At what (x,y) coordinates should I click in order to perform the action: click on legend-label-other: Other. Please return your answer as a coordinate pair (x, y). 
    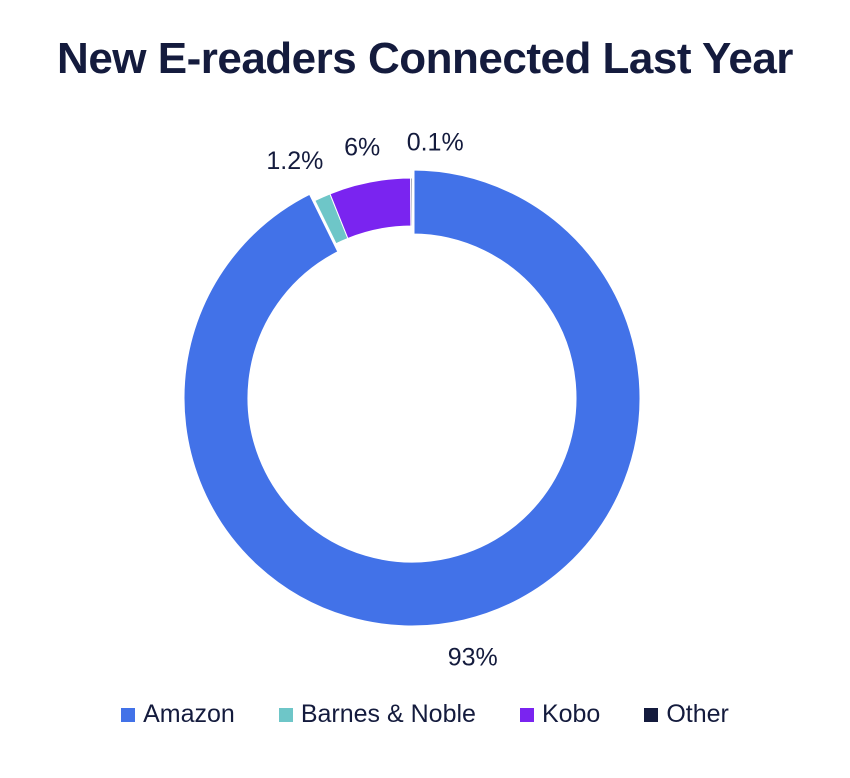
    Looking at the image, I should click on (697, 714).